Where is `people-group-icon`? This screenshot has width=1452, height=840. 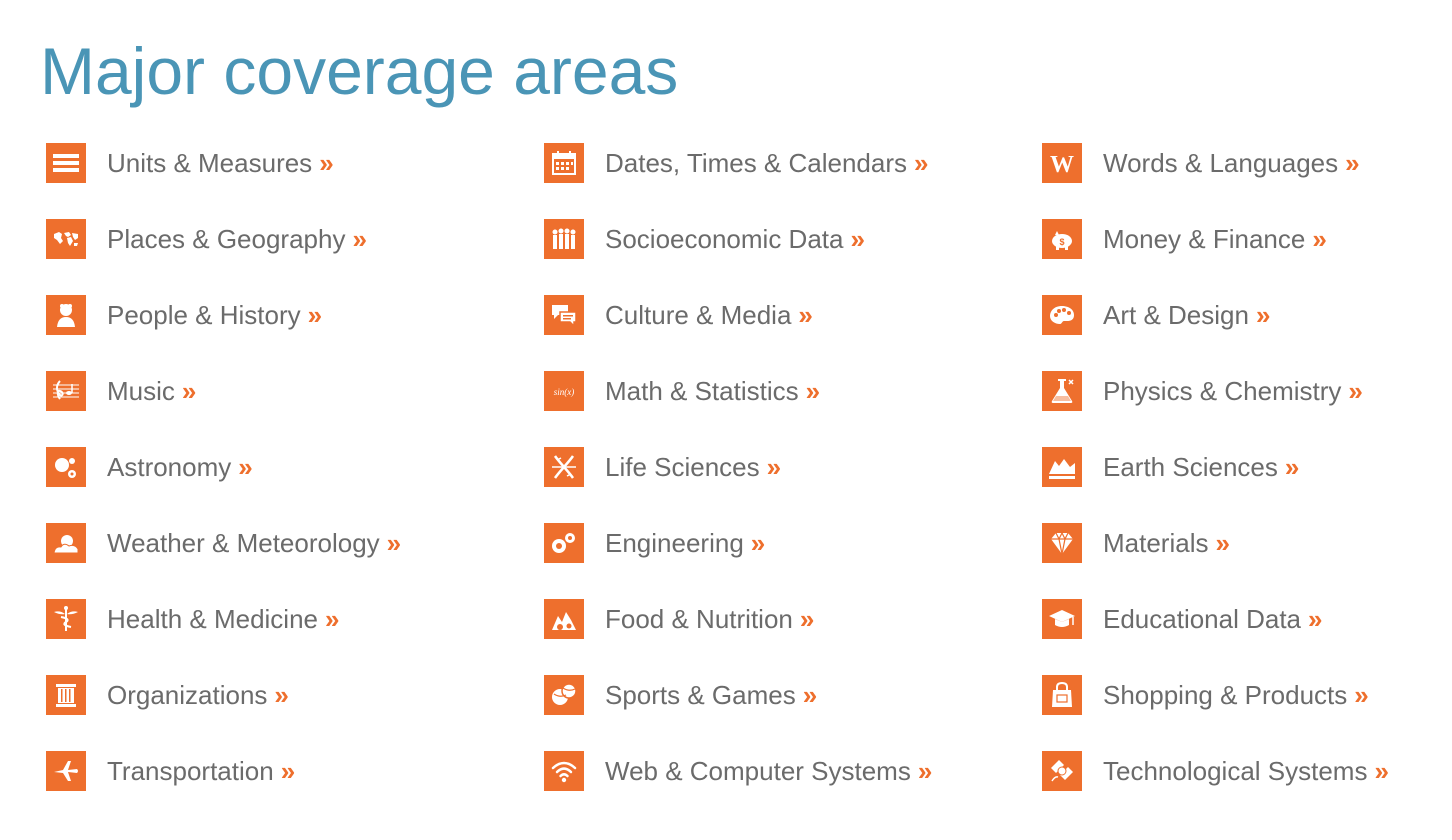
people-group-icon is located at coordinates (564, 239).